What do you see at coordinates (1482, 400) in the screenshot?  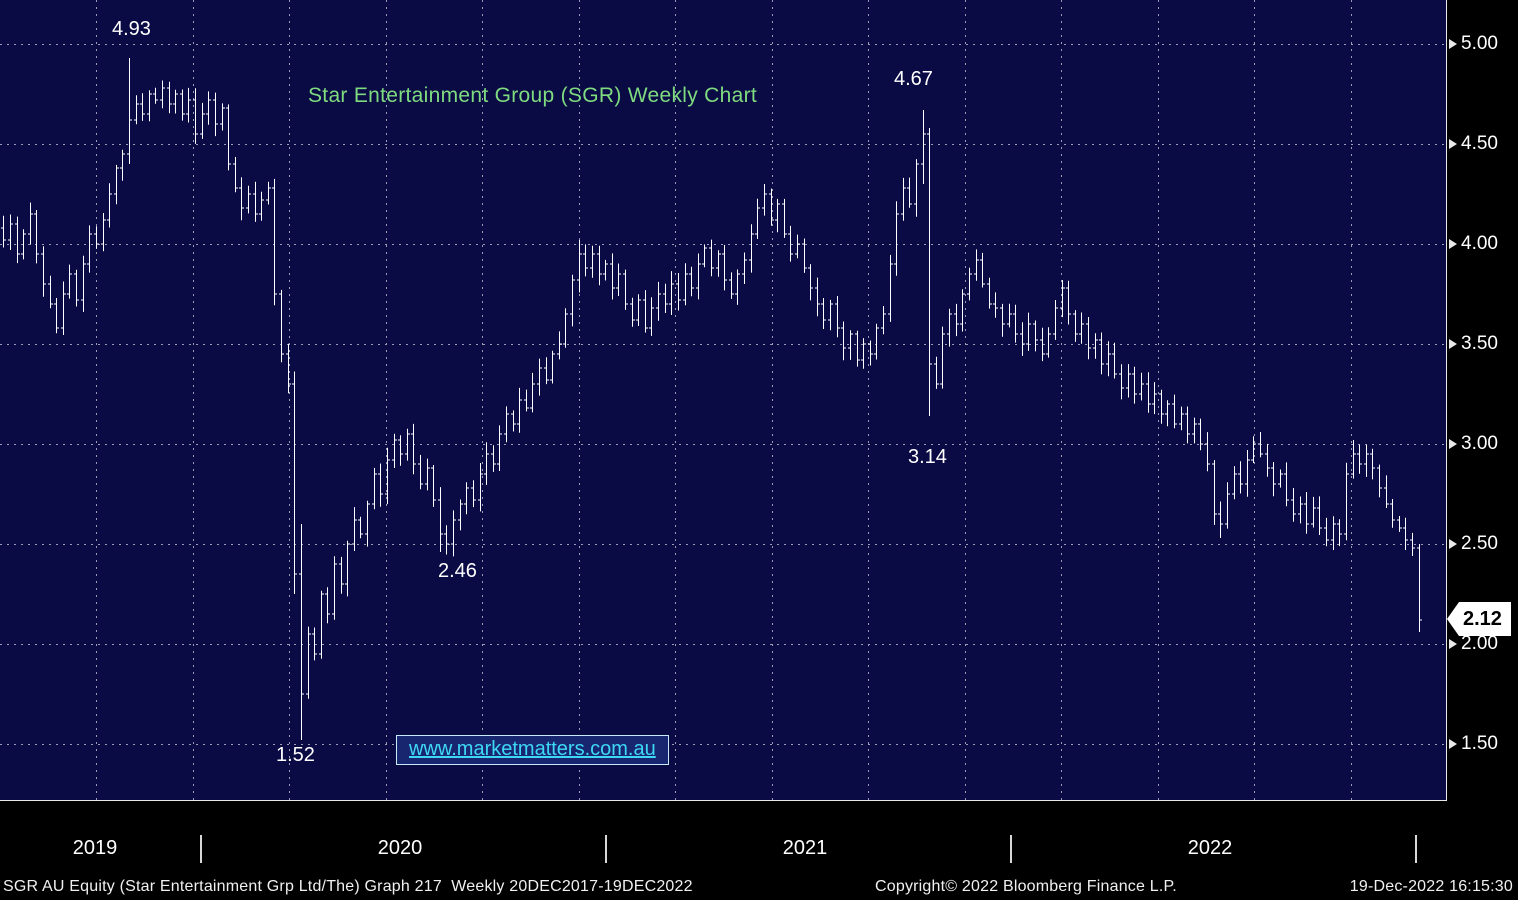 I see `y-axis: 5.00 4.50 4.00 3.50 3.00 2.50 2.00 1.50` at bounding box center [1482, 400].